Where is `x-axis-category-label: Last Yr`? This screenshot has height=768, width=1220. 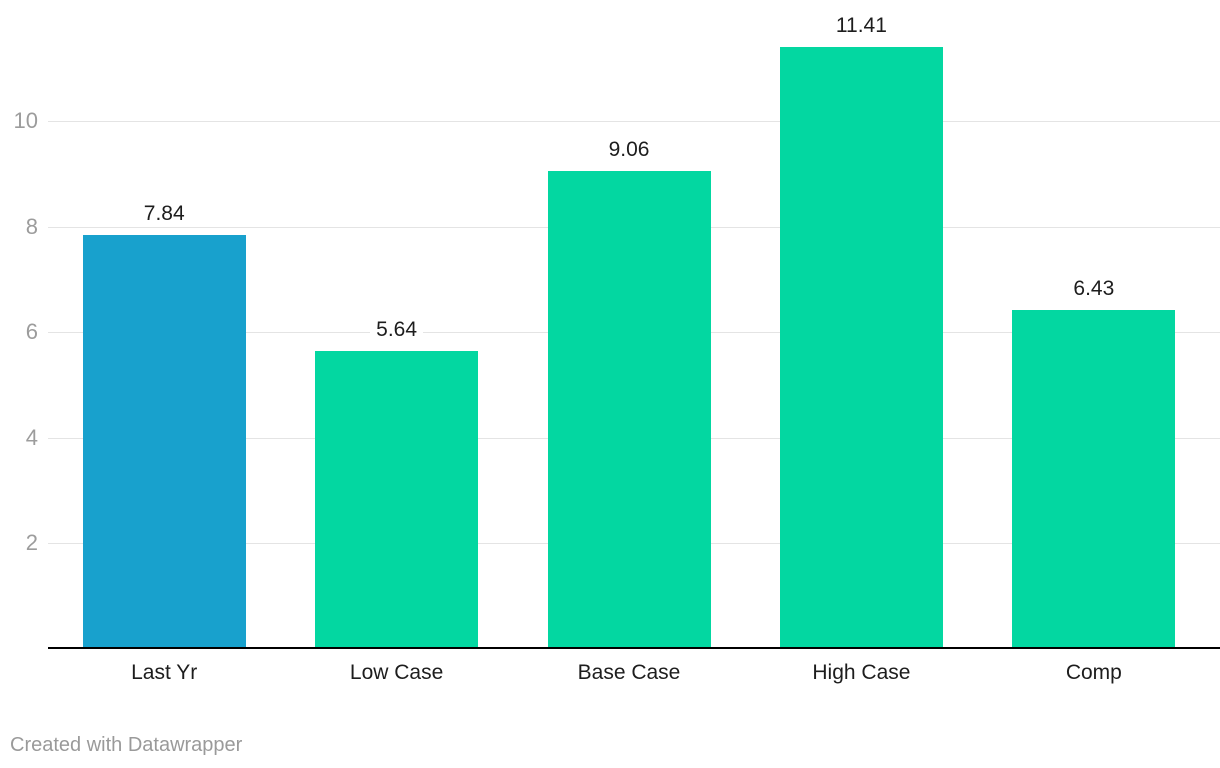 x-axis-category-label: Last Yr is located at coordinates (164, 672).